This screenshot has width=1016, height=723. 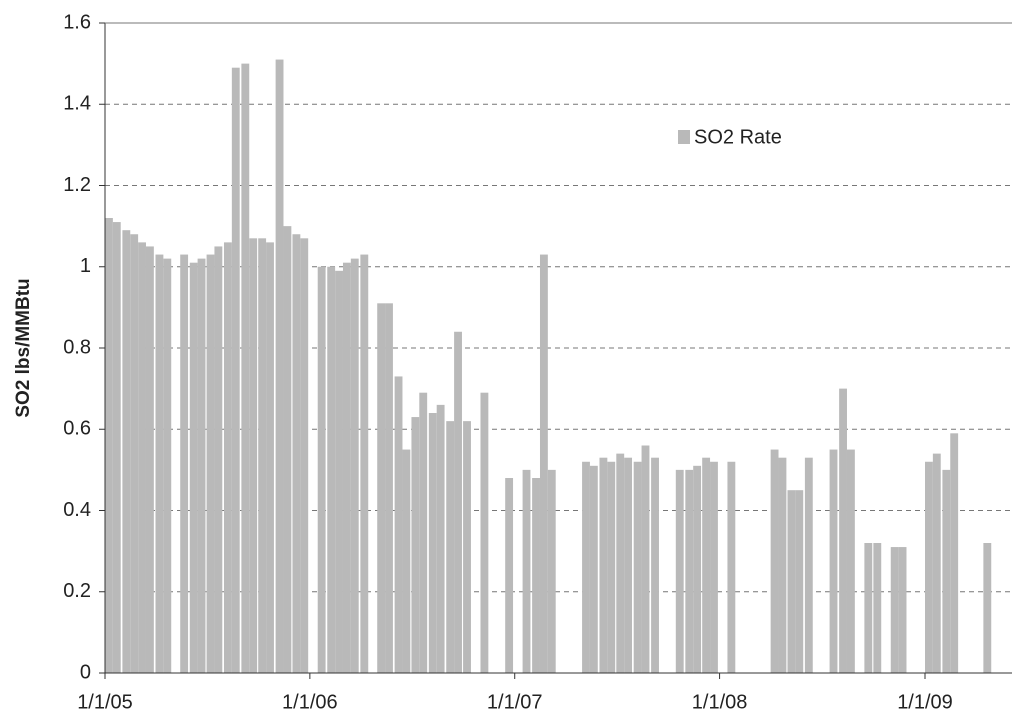 What do you see at coordinates (77, 185) in the screenshot?
I see `y-tick-label: 1.2` at bounding box center [77, 185].